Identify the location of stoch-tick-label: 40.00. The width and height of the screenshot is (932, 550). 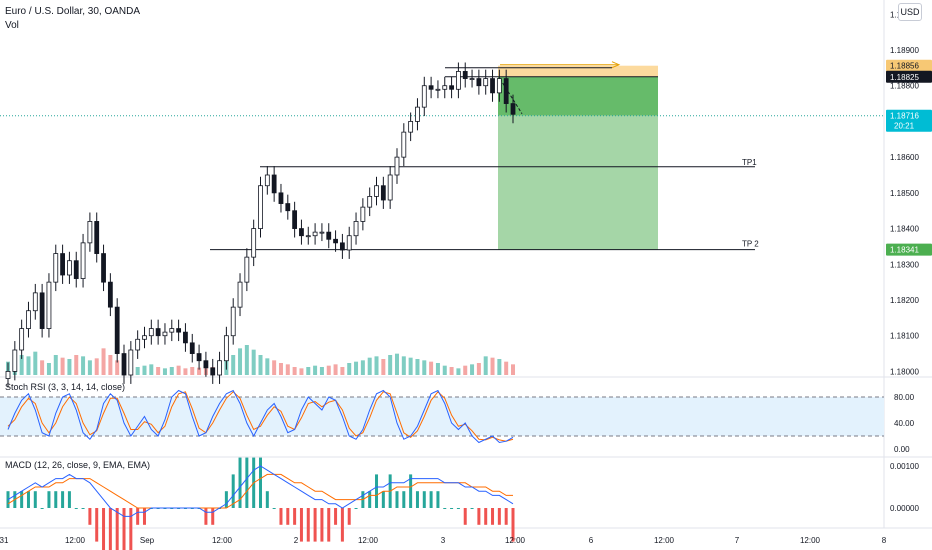
(904, 423).